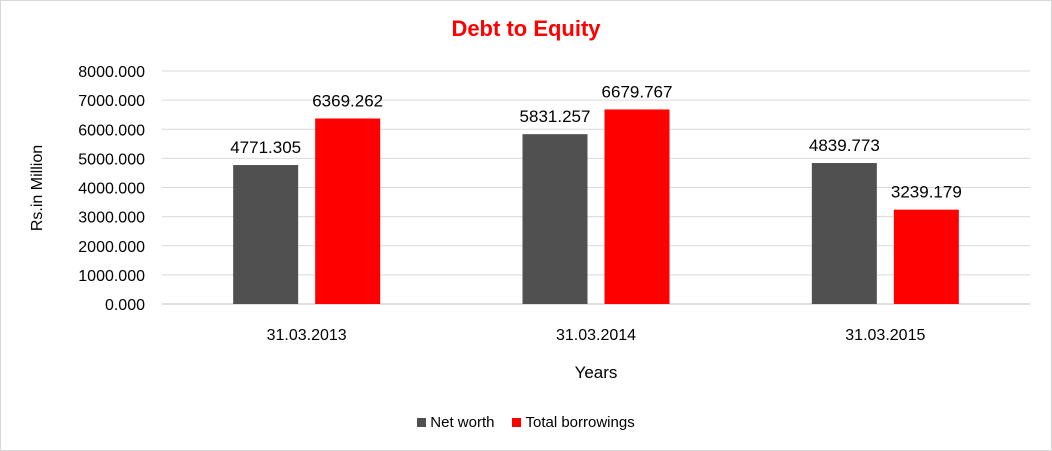 The image size is (1052, 451). Describe the element at coordinates (265, 147) in the screenshot. I see `data-label: 4771.305` at that location.